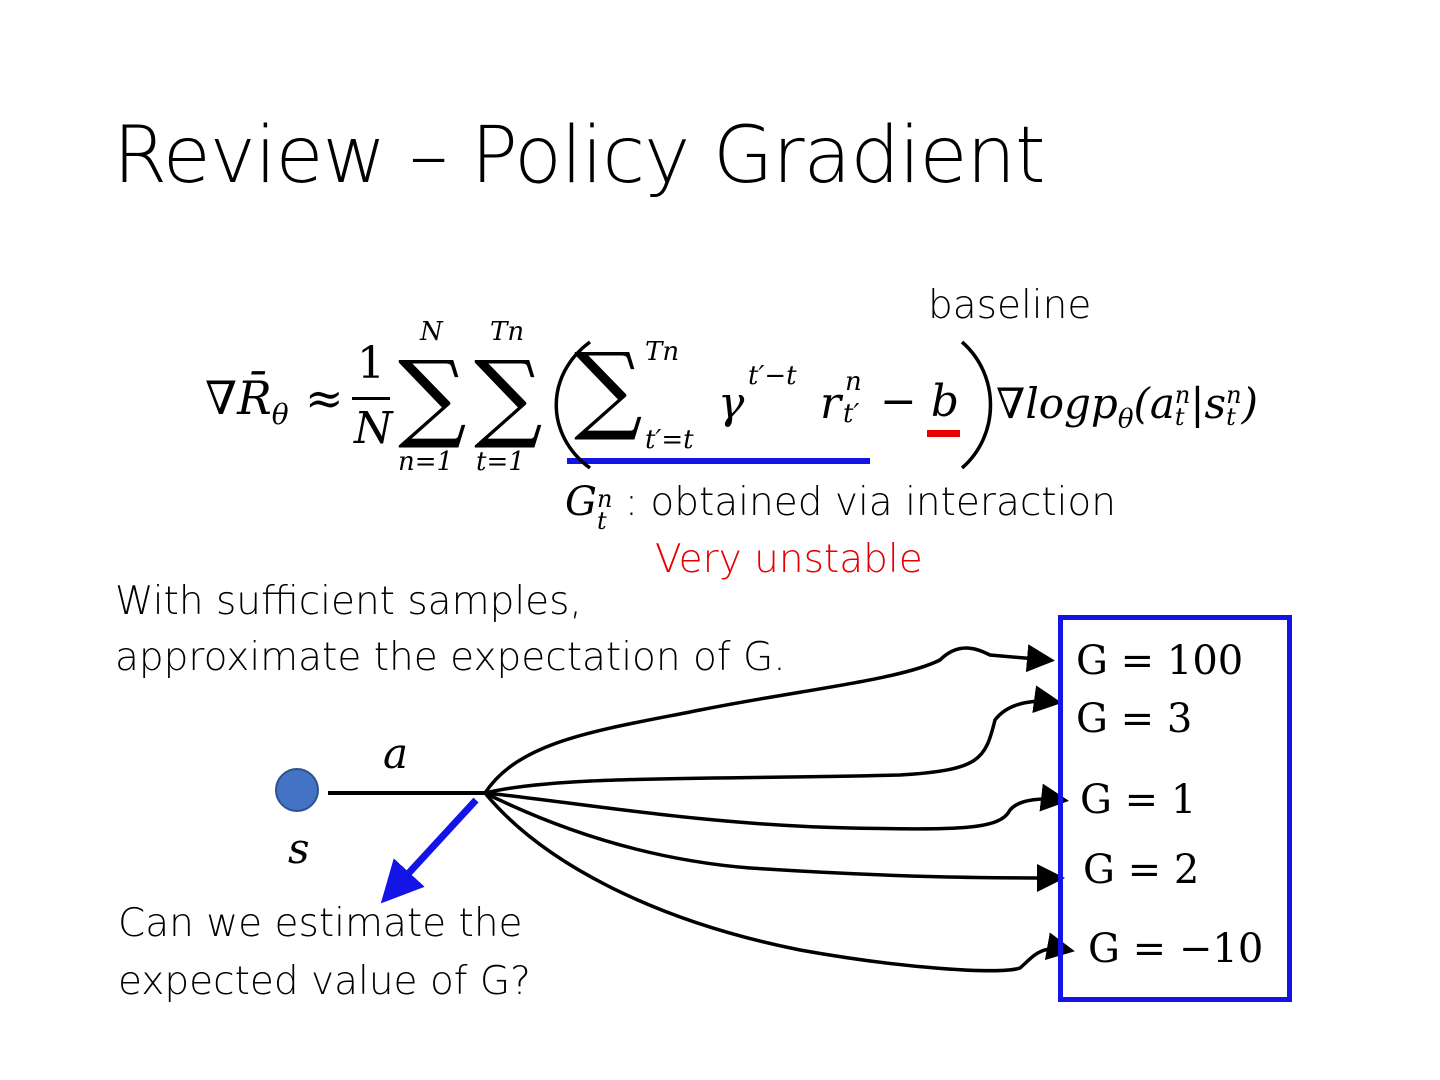 This screenshot has height=1080, width=1440. What do you see at coordinates (573, 405) in the screenshot?
I see `left-paren` at bounding box center [573, 405].